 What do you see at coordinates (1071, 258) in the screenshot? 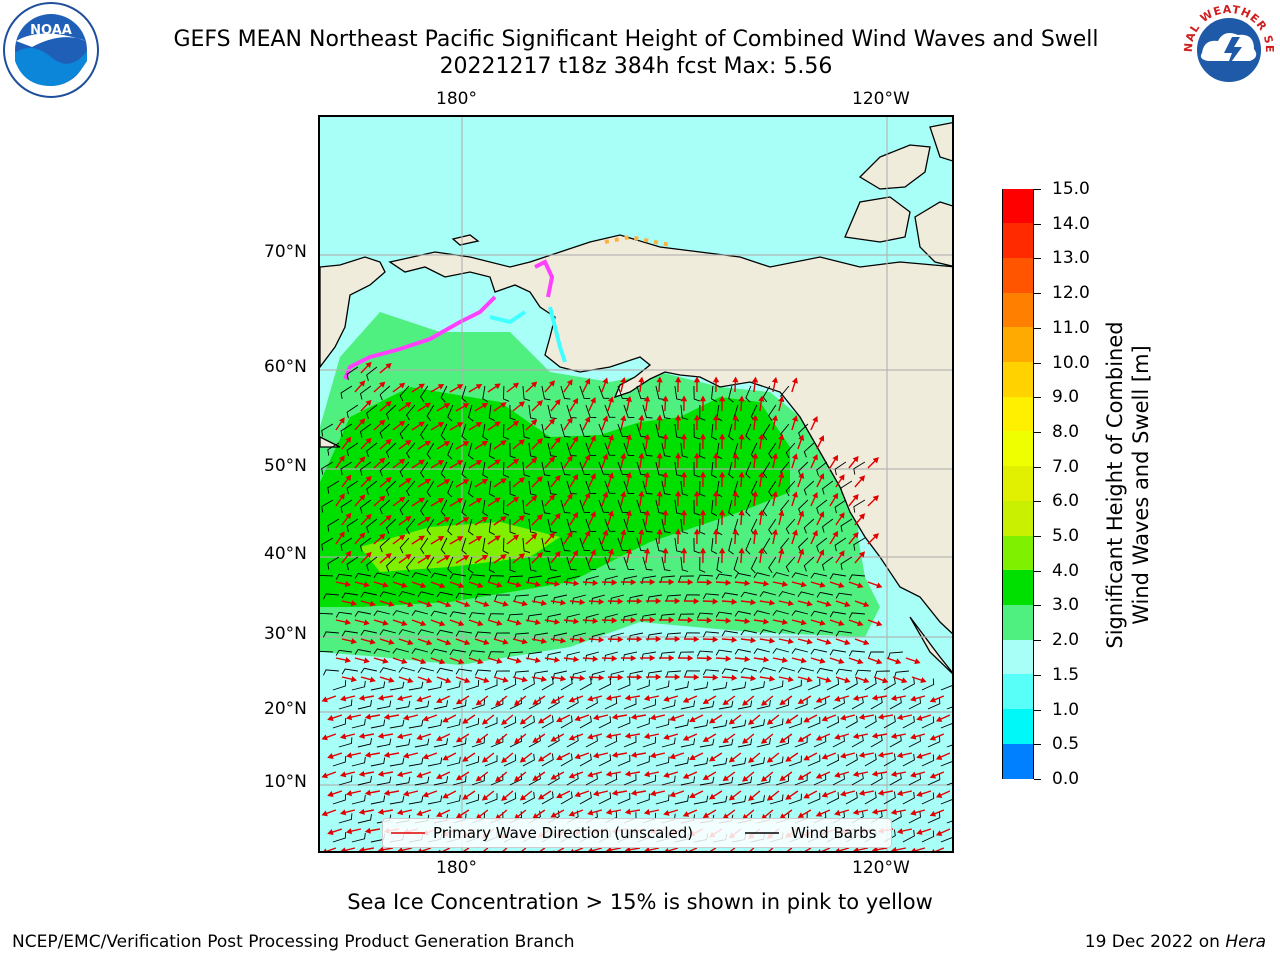
I see `colorbar-tick-label: 13.0` at bounding box center [1071, 258].